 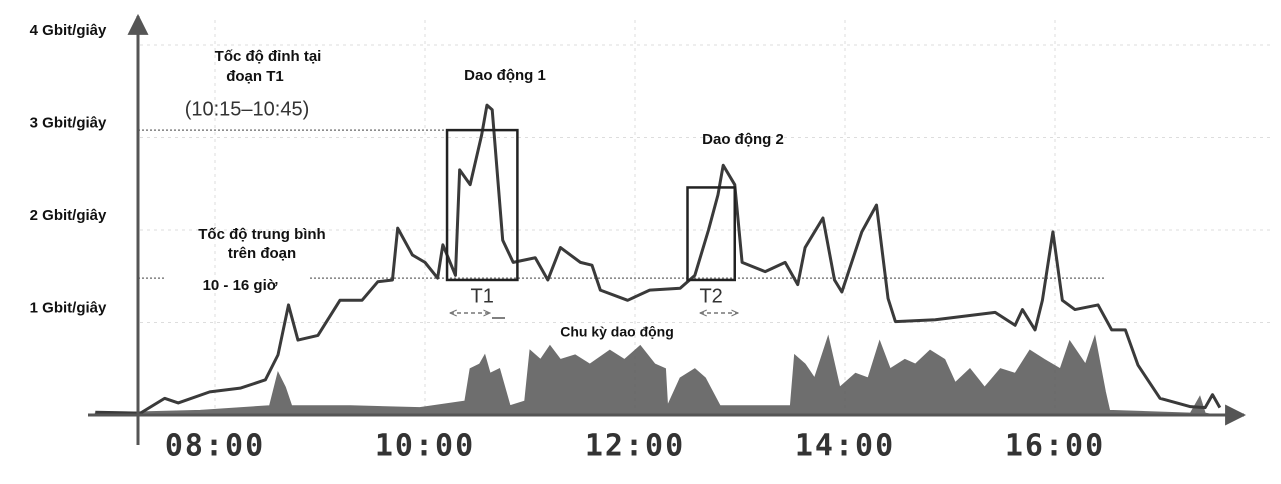 I want to click on x-tick-label: 14:00, so click(x=845, y=446).